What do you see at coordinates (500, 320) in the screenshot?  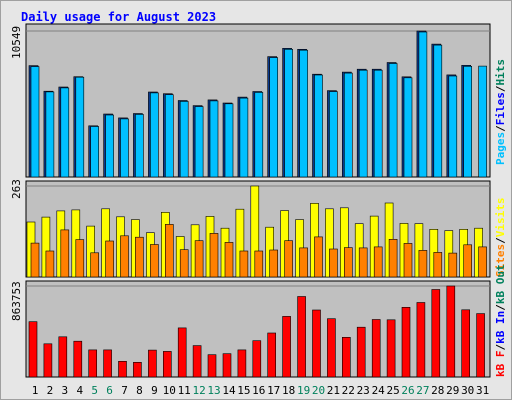 I see `legend-traffic: kB F/kB In/kB Out` at bounding box center [500, 320].